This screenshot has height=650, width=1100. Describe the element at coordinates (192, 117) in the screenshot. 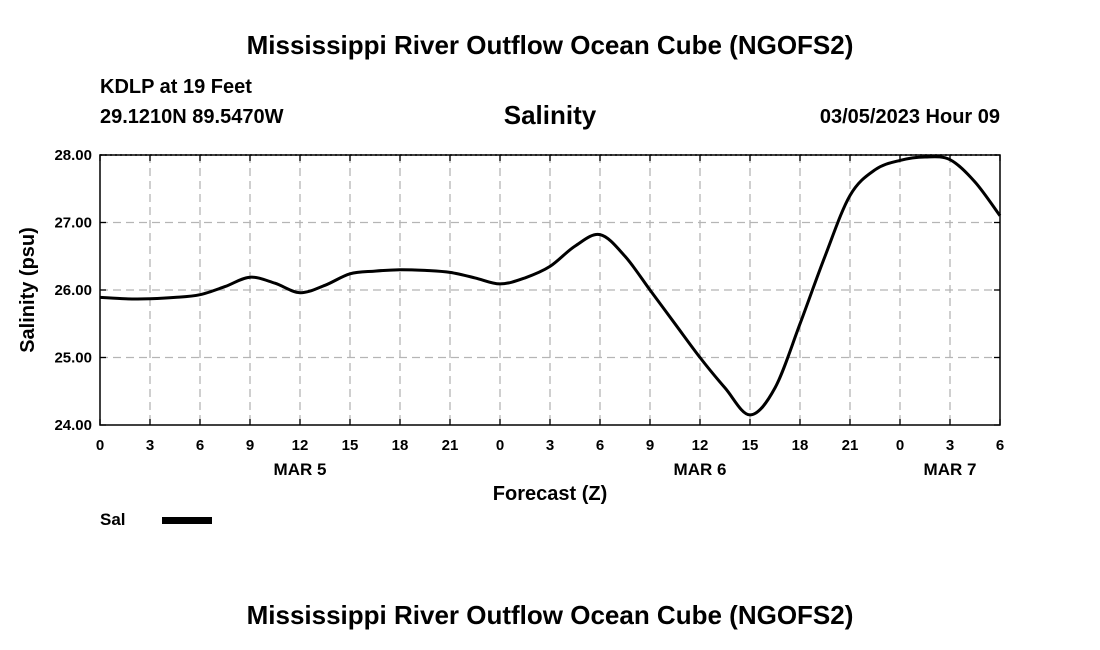

I see `station-coordinates: 29.1210N 89.5470W` at that location.